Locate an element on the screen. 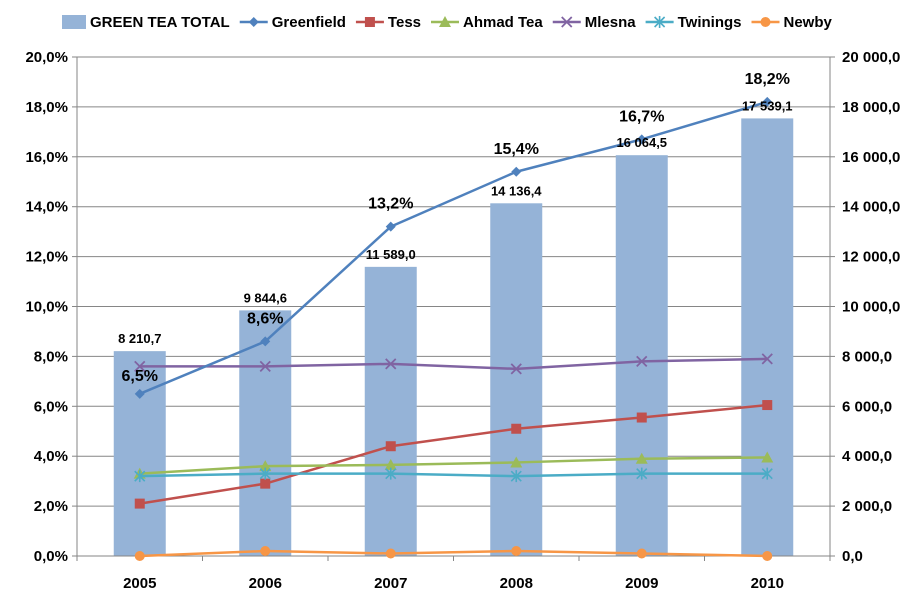 This screenshot has height=602, width=920. left-axis-tick-label: 8,0% is located at coordinates (51, 356).